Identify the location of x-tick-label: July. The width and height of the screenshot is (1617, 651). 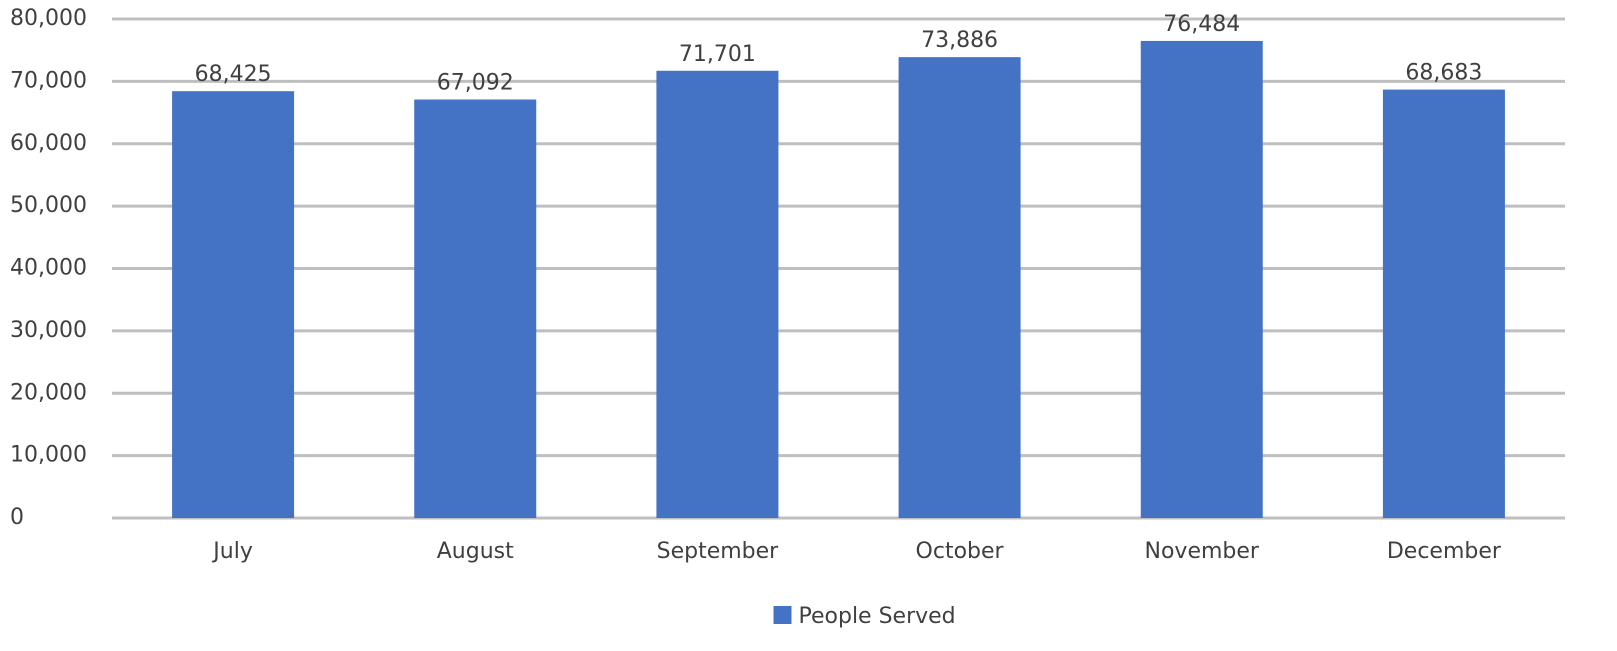
(232, 551).